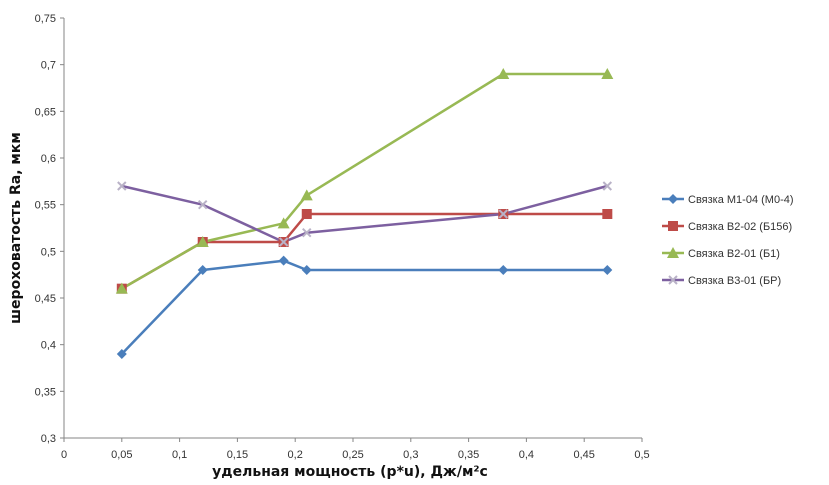  Describe the element at coordinates (583, 455) in the screenshot. I see `x-tick-label: 0,45` at that location.